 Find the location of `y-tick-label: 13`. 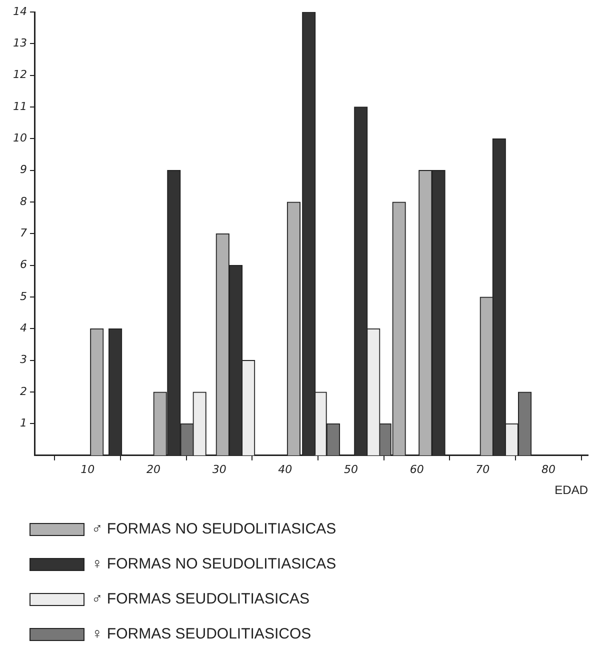

y-tick-label: 13 is located at coordinates (19, 43).